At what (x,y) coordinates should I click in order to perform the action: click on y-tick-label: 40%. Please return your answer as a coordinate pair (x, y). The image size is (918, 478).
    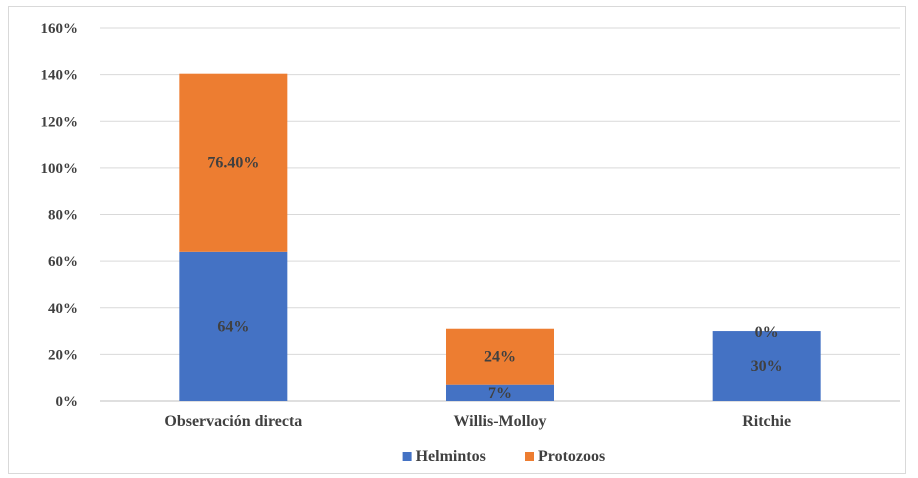
    Looking at the image, I should click on (63, 309).